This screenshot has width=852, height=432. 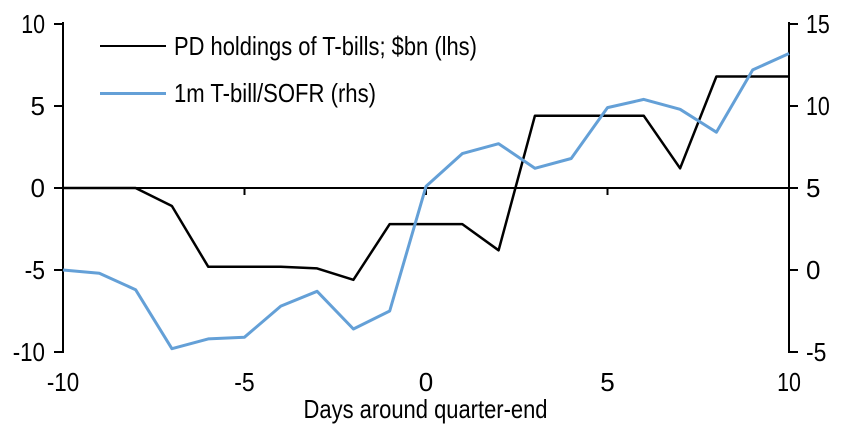 What do you see at coordinates (133, 45) in the screenshot?
I see `legend-line-swatch-pd-holdings` at bounding box center [133, 45].